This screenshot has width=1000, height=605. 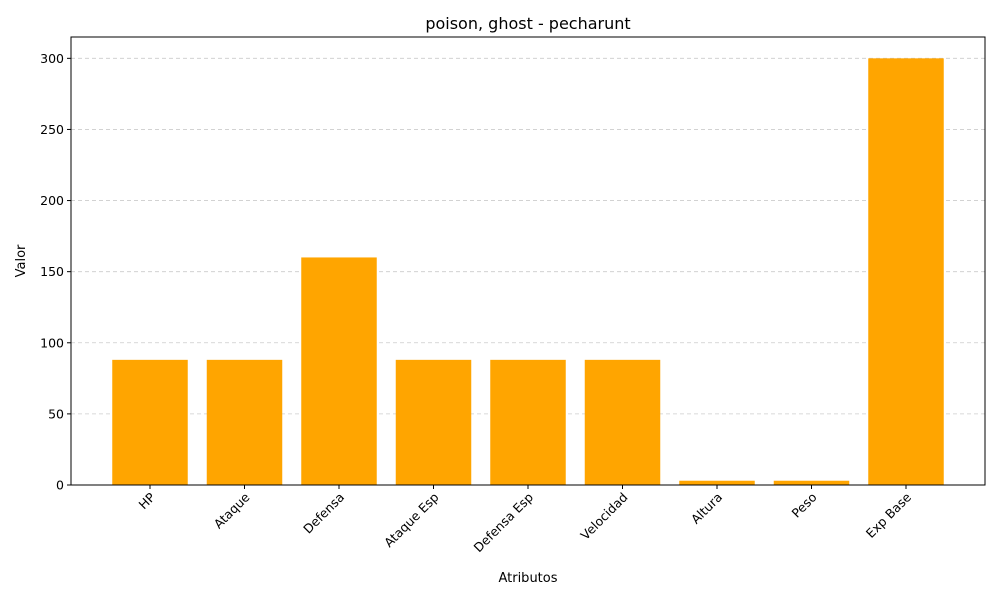 What do you see at coordinates (603, 516) in the screenshot?
I see `x-tick-label: Velocidad` at bounding box center [603, 516].